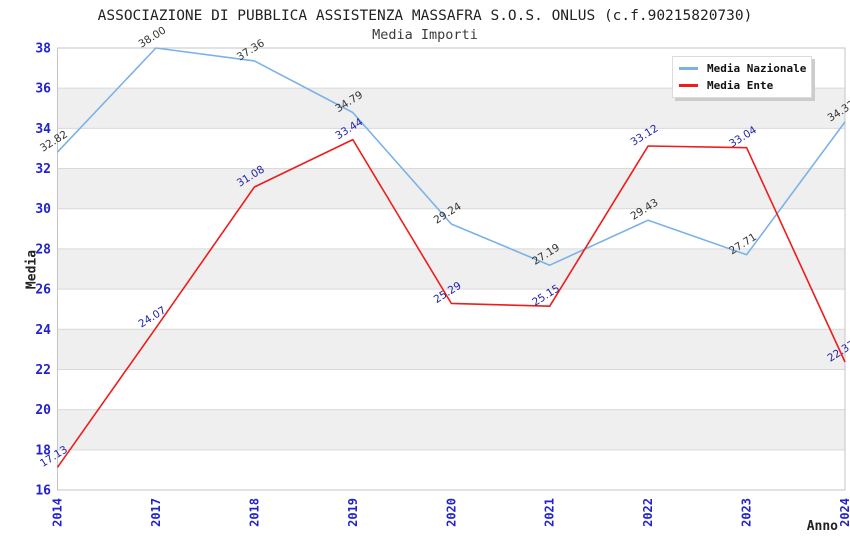 Image resolution: width=850 pixels, height=550 pixels. I want to click on chart-subtitle: Media Importi, so click(425, 35).